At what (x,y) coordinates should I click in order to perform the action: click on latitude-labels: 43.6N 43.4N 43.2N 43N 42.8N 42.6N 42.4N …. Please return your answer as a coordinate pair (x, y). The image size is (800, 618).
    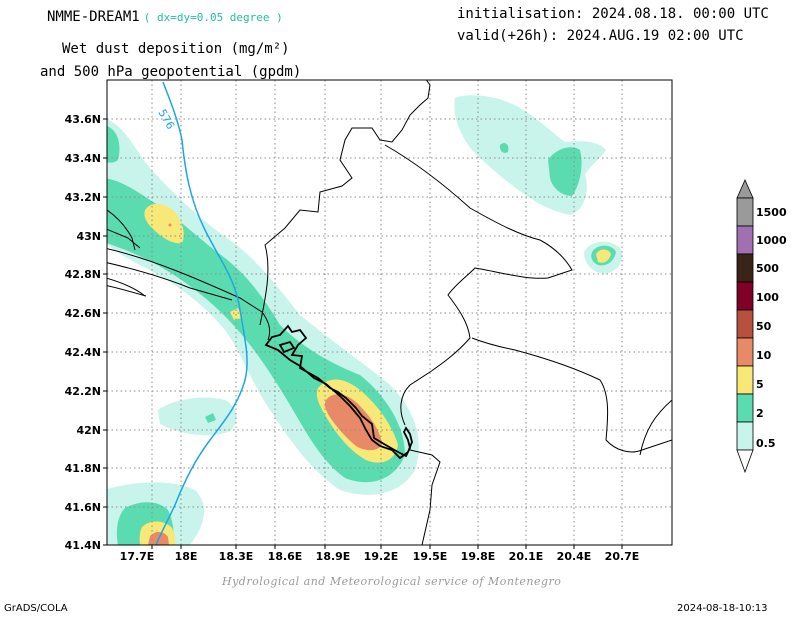
    Looking at the image, I should click on (83, 332).